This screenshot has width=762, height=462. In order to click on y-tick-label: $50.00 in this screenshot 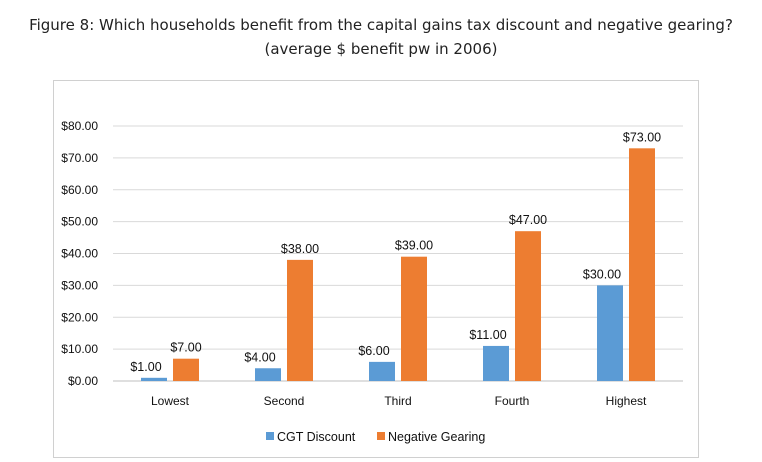, I will do `click(79, 222)`.